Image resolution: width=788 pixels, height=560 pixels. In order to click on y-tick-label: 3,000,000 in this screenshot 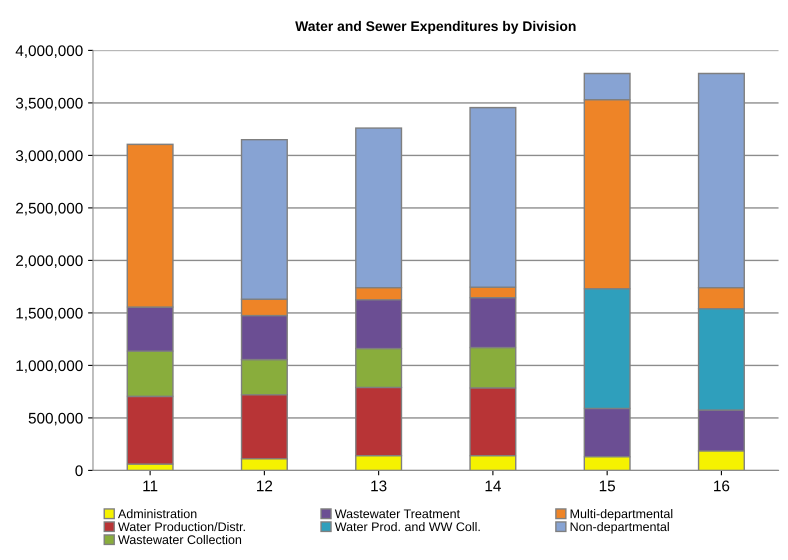, I will do `click(49, 156)`.